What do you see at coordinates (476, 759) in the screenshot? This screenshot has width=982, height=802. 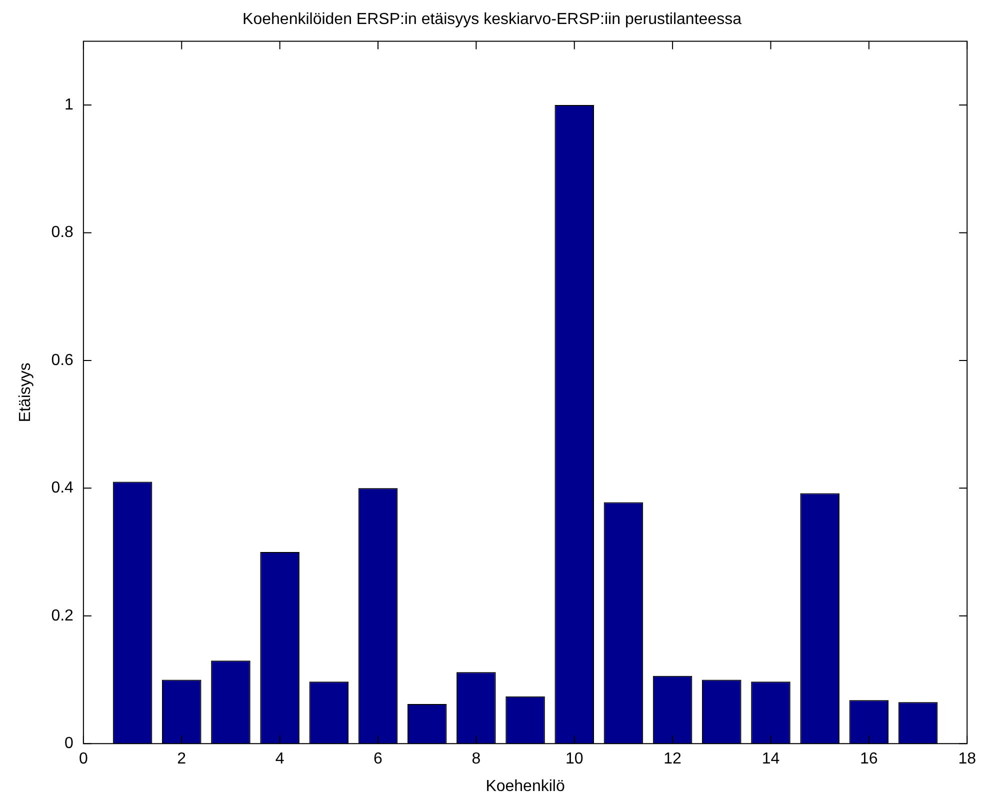 I see `x-tick-label: 8` at bounding box center [476, 759].